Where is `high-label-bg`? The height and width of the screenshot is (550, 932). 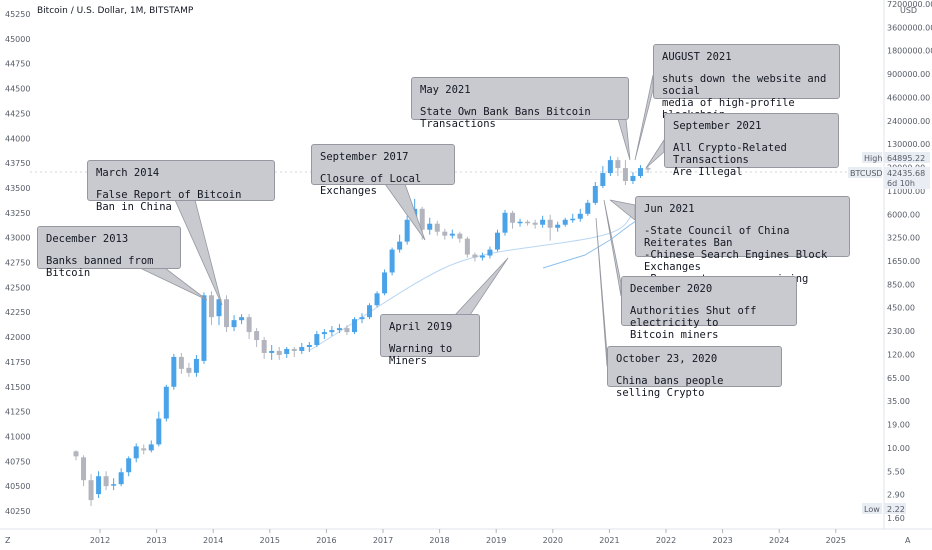 high-label-bg is located at coordinates (872, 157).